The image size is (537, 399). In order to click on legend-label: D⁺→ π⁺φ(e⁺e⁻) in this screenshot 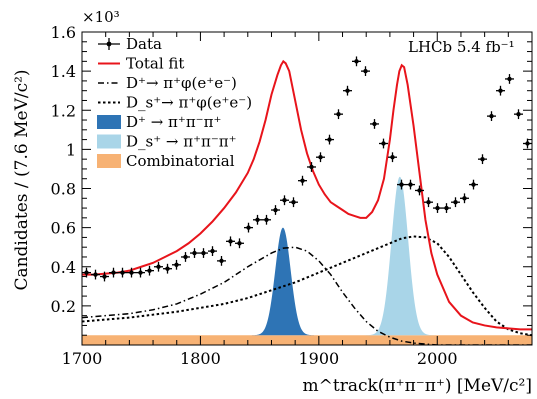, I will do `click(181, 83)`.